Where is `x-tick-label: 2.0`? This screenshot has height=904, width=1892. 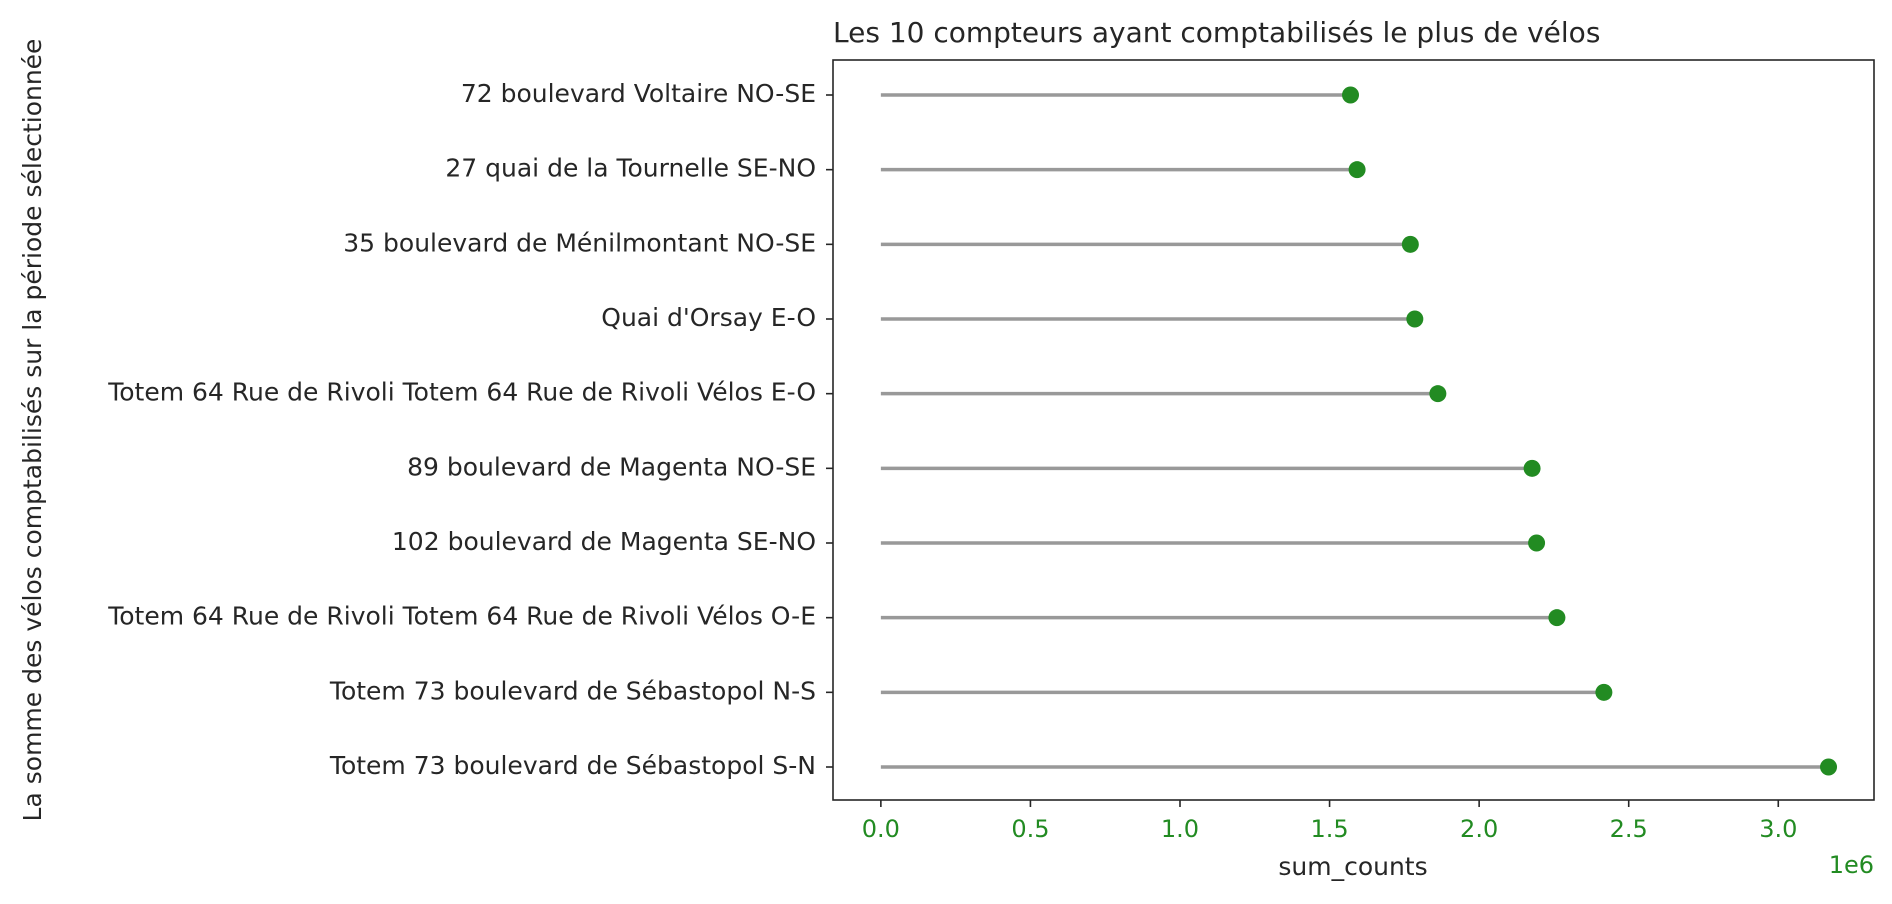
x-tick-label: 2.0 is located at coordinates (1479, 829).